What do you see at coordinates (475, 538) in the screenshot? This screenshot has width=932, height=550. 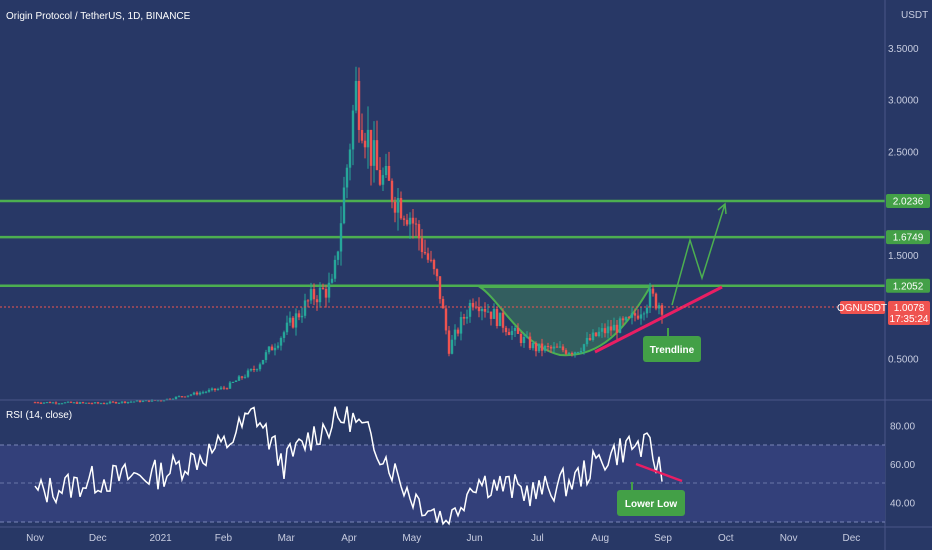 I see `time-tick-label: Jun` at bounding box center [475, 538].